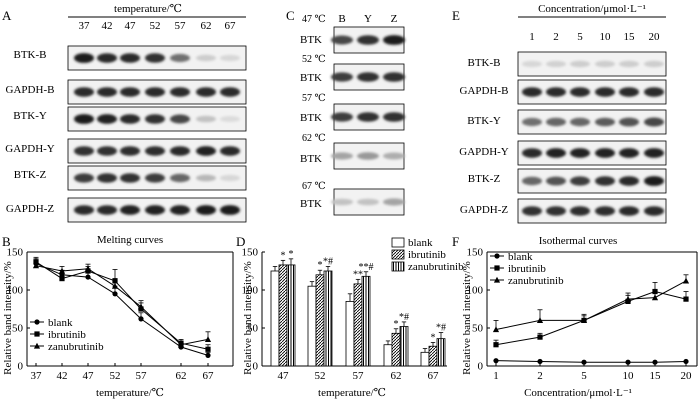 The image size is (700, 400). I want to click on blot-row-label: BTK-Y, so click(484, 121).